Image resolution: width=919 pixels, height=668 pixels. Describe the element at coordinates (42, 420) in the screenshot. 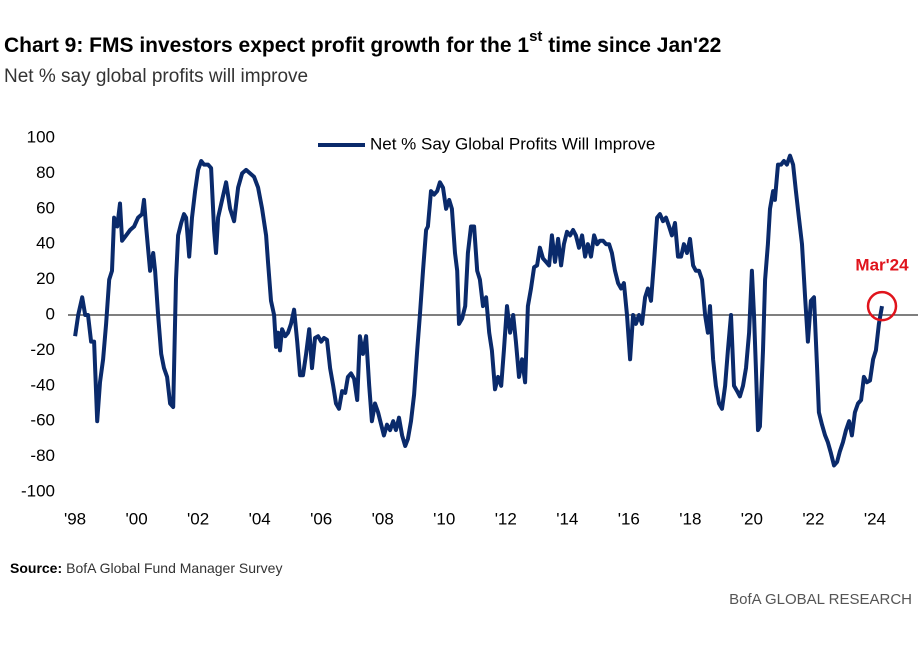

I see `y-tick-label: -60` at that location.